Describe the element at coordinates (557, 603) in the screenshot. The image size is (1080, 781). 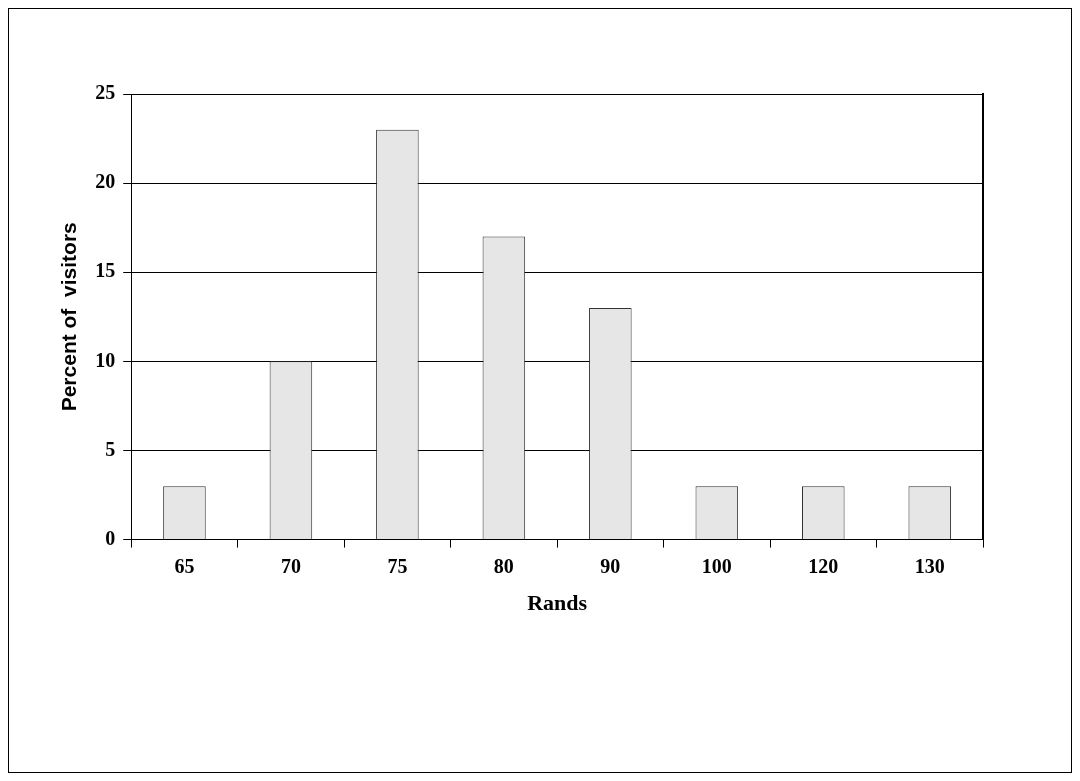
I see `x-axis-title: Rands` at that location.